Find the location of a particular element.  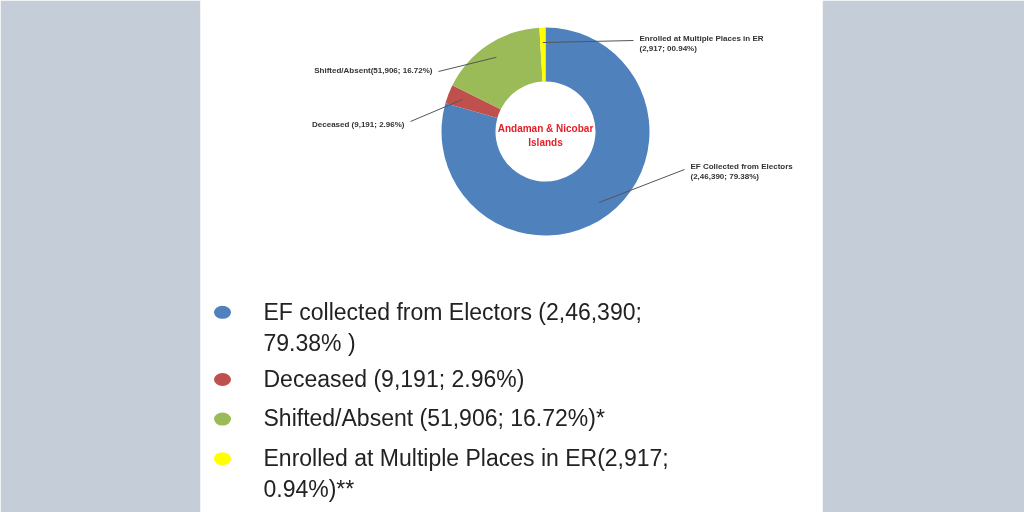

legend-label: EF collected from Electors (2,46,390; 79.38% ) is located at coordinates (452, 327).